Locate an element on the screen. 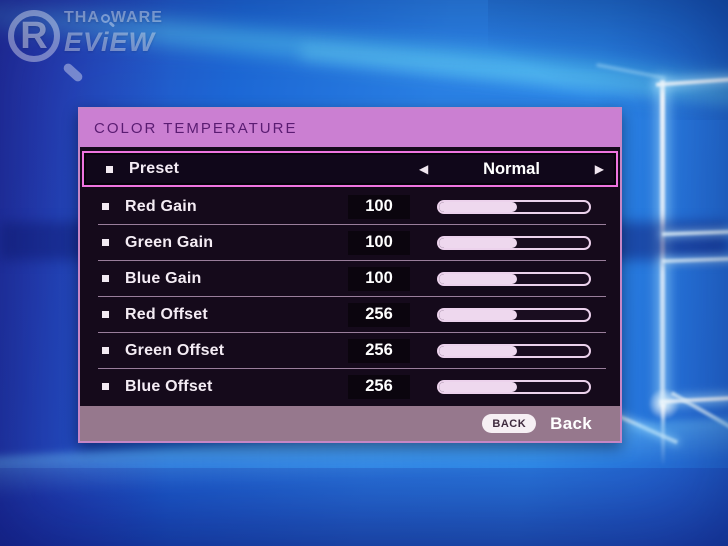 Image resolution: width=728 pixels, height=546 pixels. row-label: Red Offset is located at coordinates (166, 314).